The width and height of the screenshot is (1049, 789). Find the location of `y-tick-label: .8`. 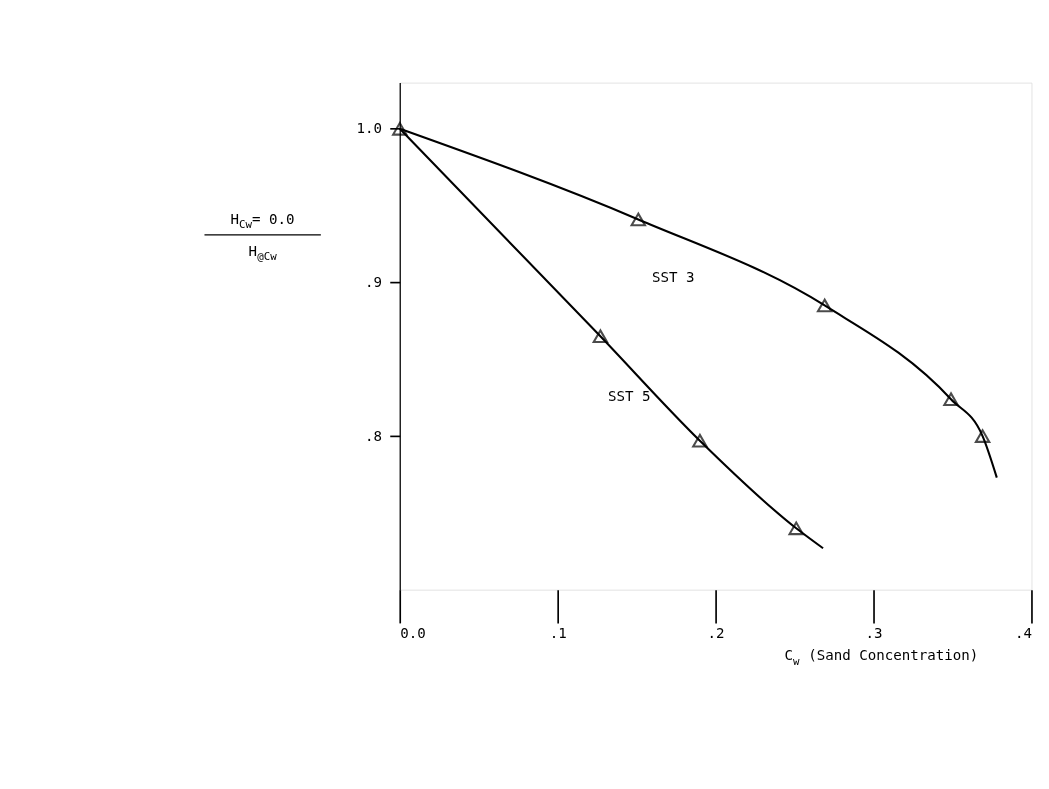

y-tick-label: .8 is located at coordinates (373, 435).